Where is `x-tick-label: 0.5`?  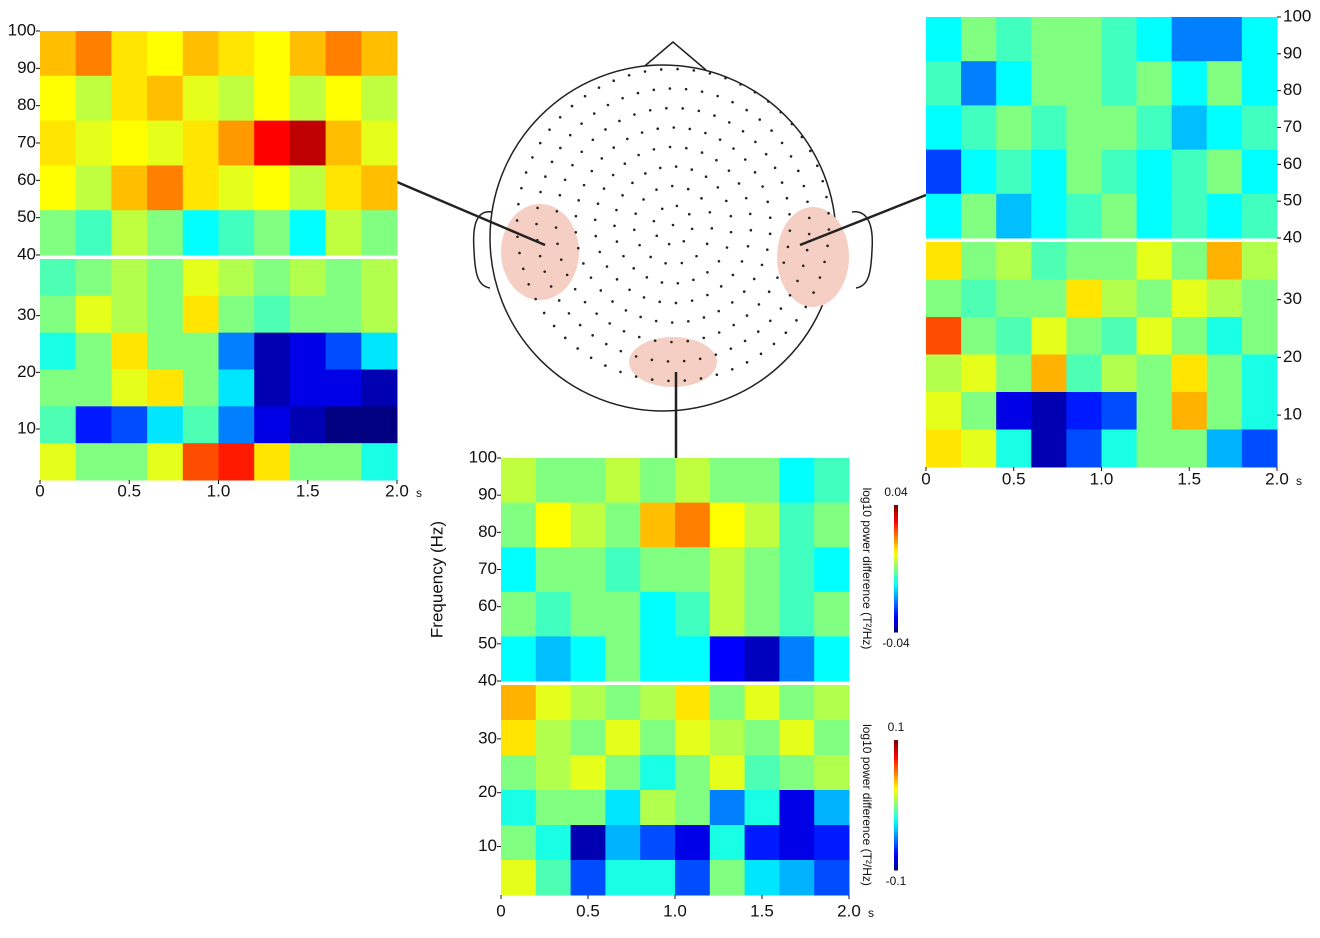
x-tick-label: 0.5 is located at coordinates (588, 910).